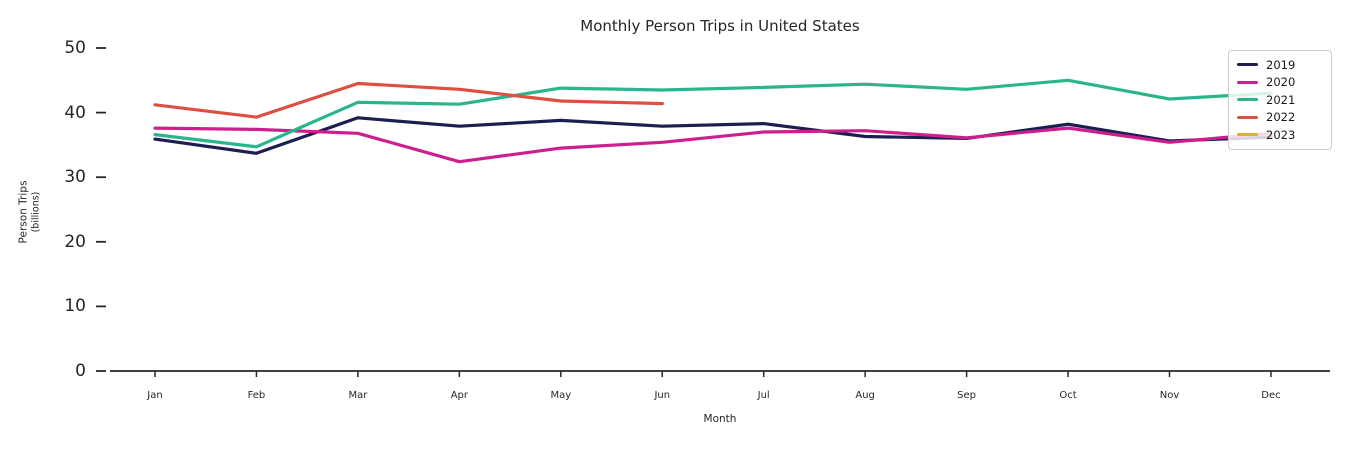  What do you see at coordinates (865, 395) in the screenshot?
I see `x-tick-label: Aug` at bounding box center [865, 395].